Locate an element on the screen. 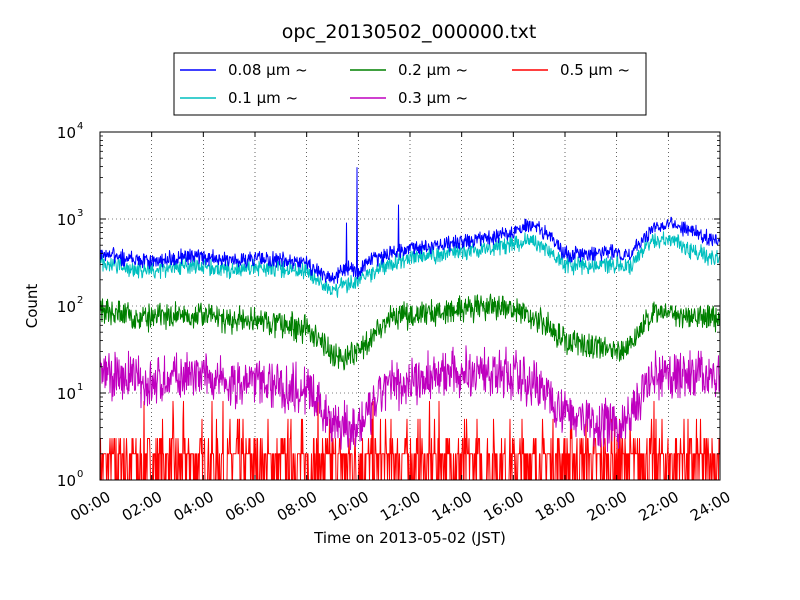 This screenshot has width=800, height=600. legend-label: 0.3 µm ~ is located at coordinates (433, 98).